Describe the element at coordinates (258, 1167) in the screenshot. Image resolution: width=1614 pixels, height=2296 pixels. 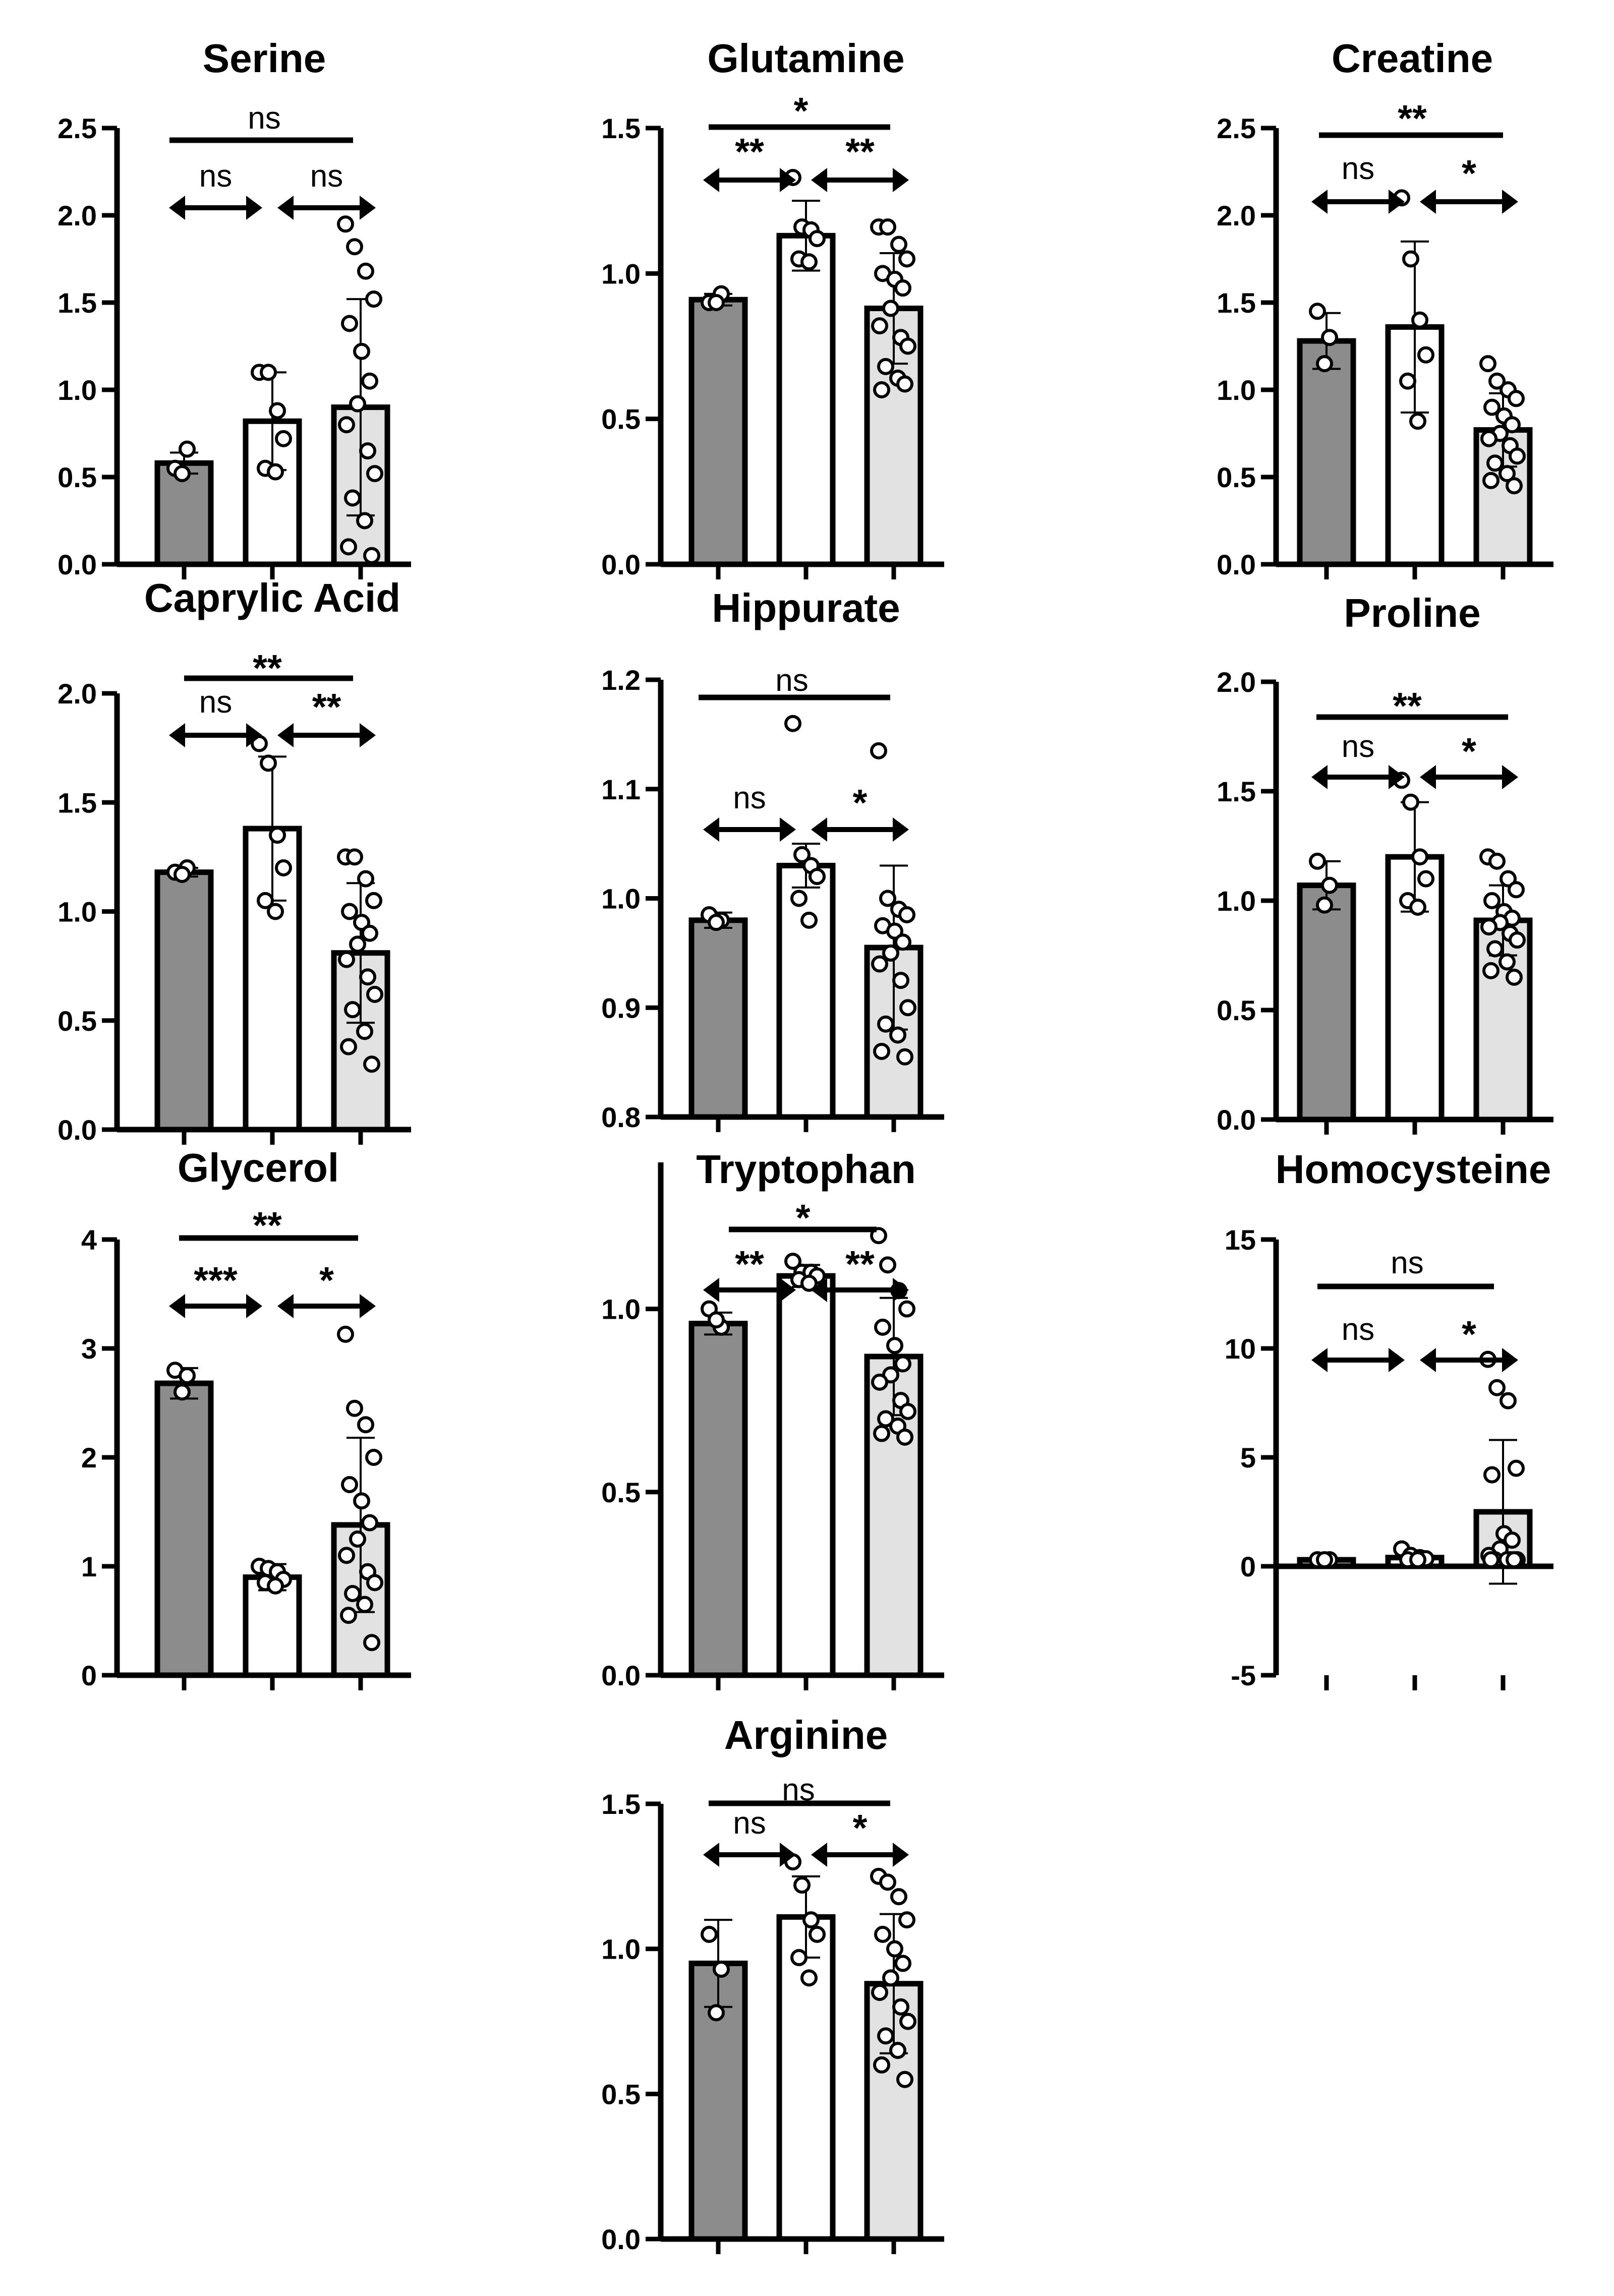
I see `chart-title: Glycerol` at that location.